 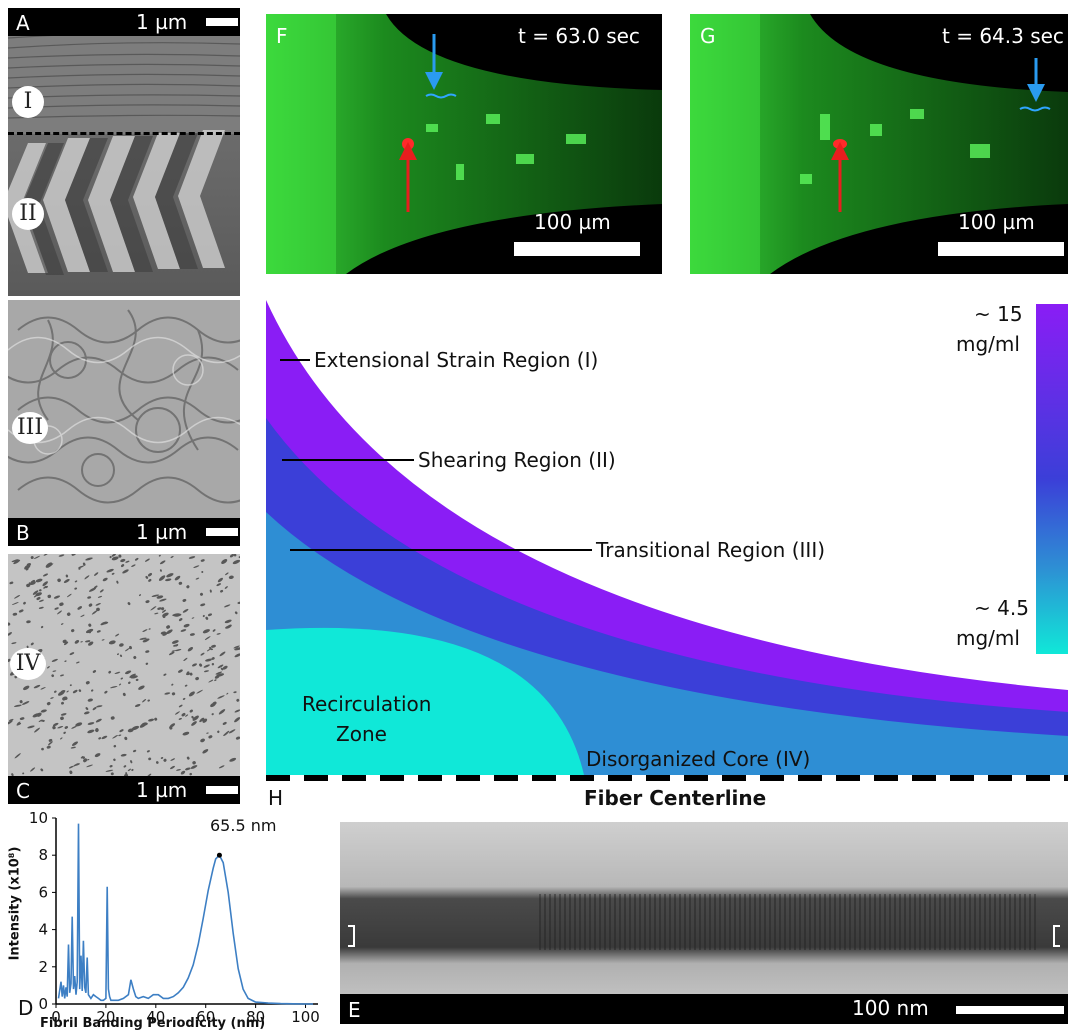 I want to click on panel-f-scale-label: 100 µm, so click(x=572, y=222).